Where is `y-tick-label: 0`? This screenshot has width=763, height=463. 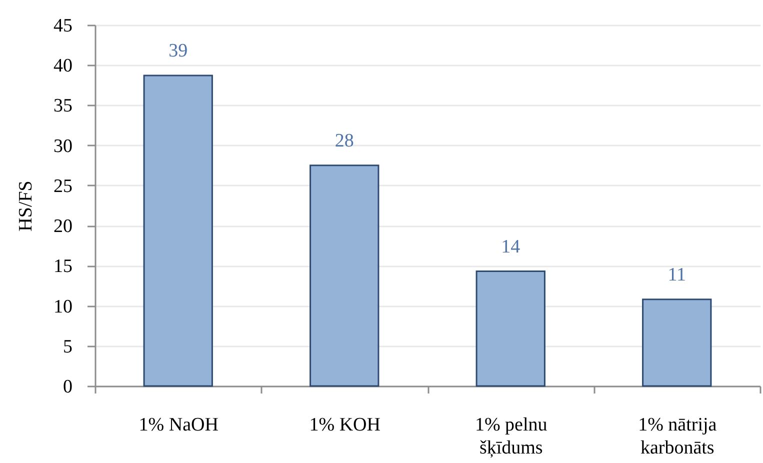 y-tick-label: 0 is located at coordinates (67, 387).